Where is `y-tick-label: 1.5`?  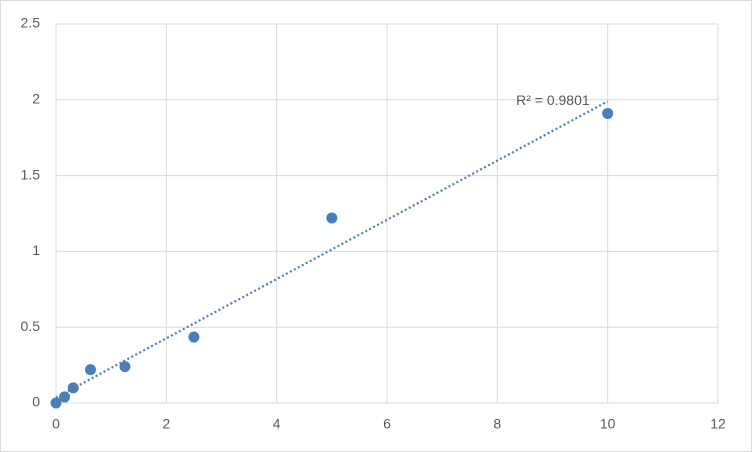
y-tick-label: 1.5 is located at coordinates (31, 174).